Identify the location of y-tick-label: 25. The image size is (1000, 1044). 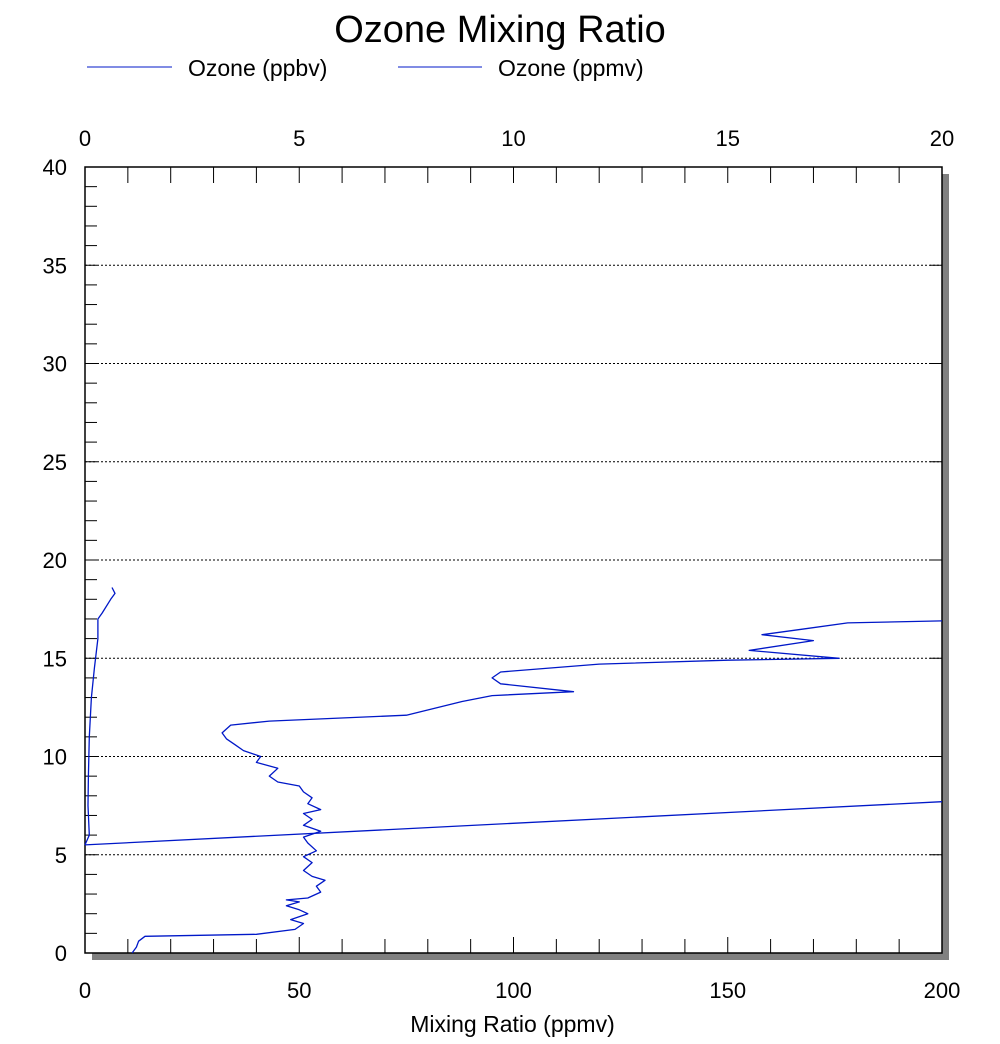
(55, 462).